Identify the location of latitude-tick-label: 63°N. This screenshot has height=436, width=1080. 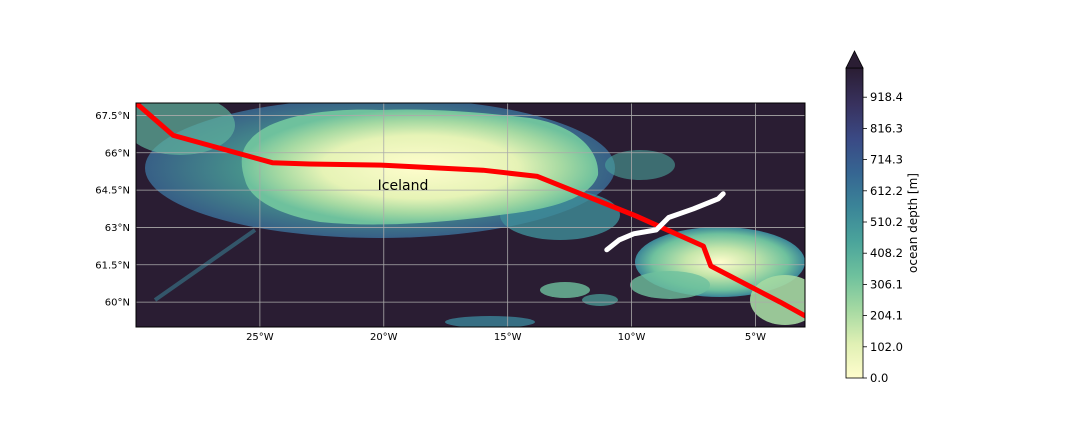
(117, 228).